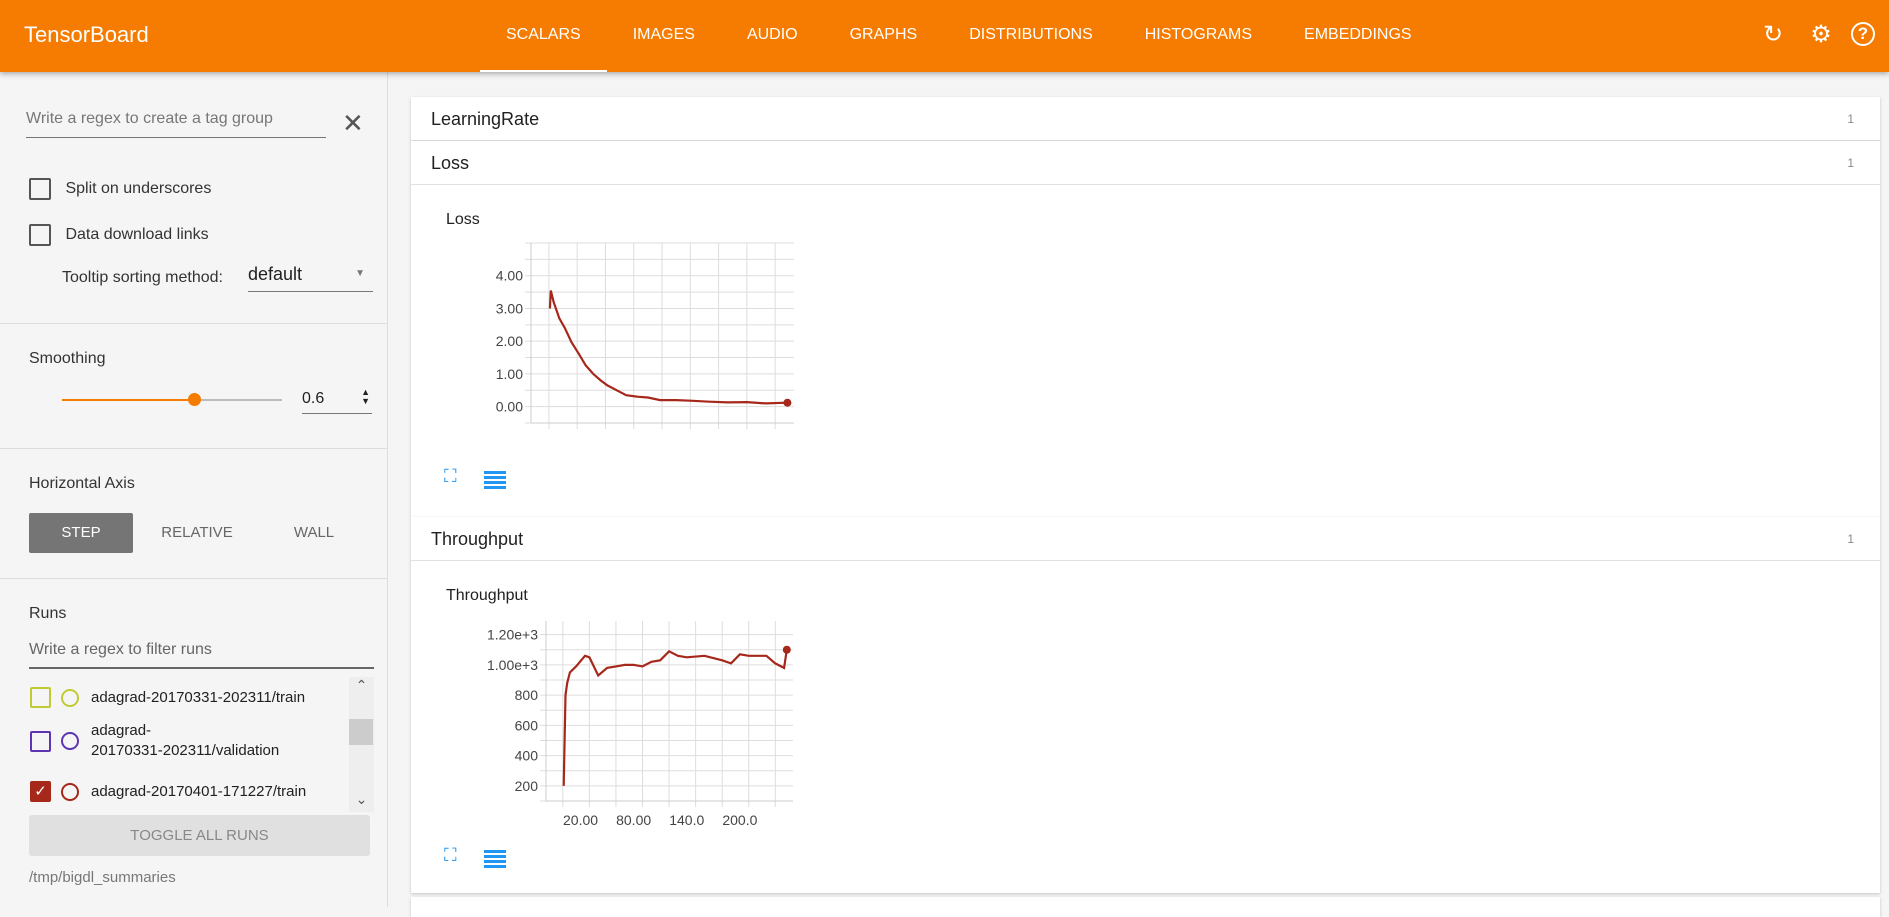  What do you see at coordinates (361, 799) in the screenshot?
I see `scroll-down-icon: ⌄` at bounding box center [361, 799].